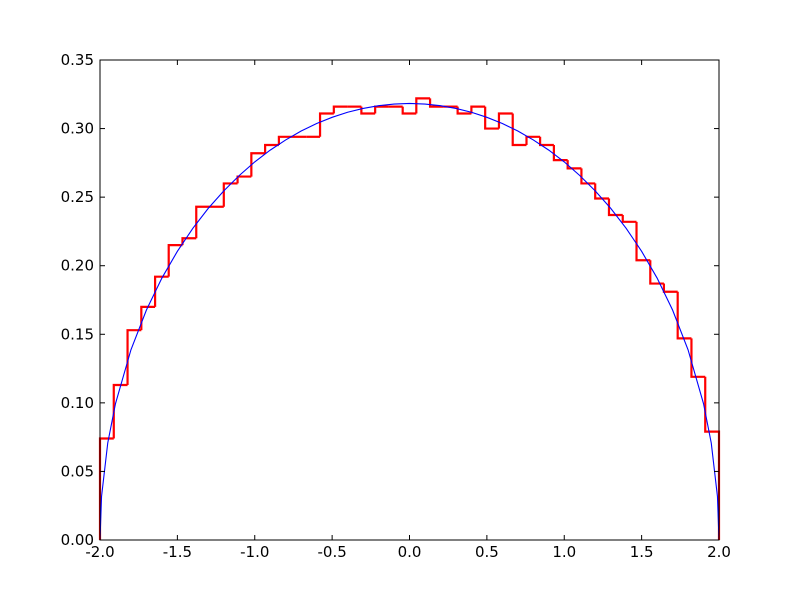 The width and height of the screenshot is (800, 600). I want to click on x-tick-label: 1.0, so click(564, 552).